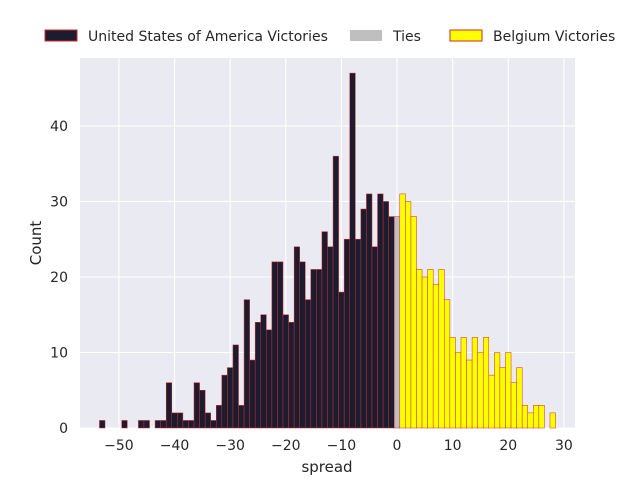 The width and height of the screenshot is (640, 480). I want to click on x-tick-label: 0, so click(397, 446).